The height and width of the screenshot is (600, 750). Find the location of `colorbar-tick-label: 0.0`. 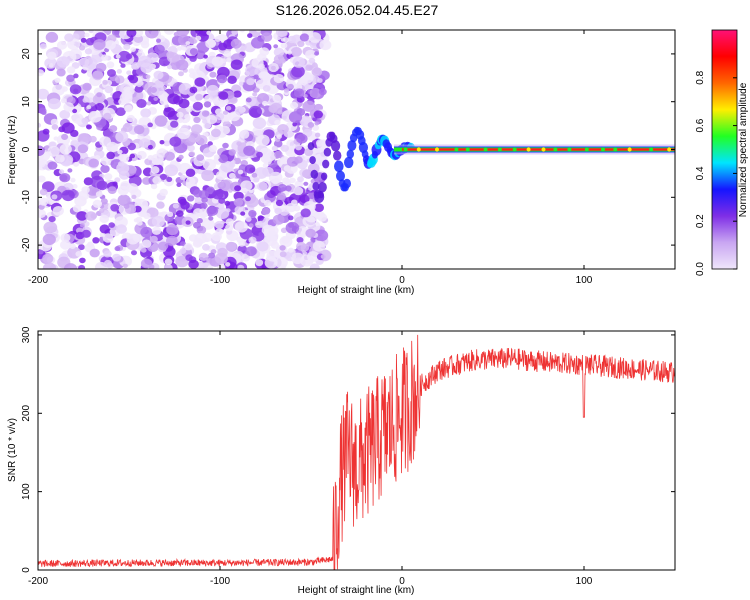

colorbar-tick-label: 0.0 is located at coordinates (700, 269).